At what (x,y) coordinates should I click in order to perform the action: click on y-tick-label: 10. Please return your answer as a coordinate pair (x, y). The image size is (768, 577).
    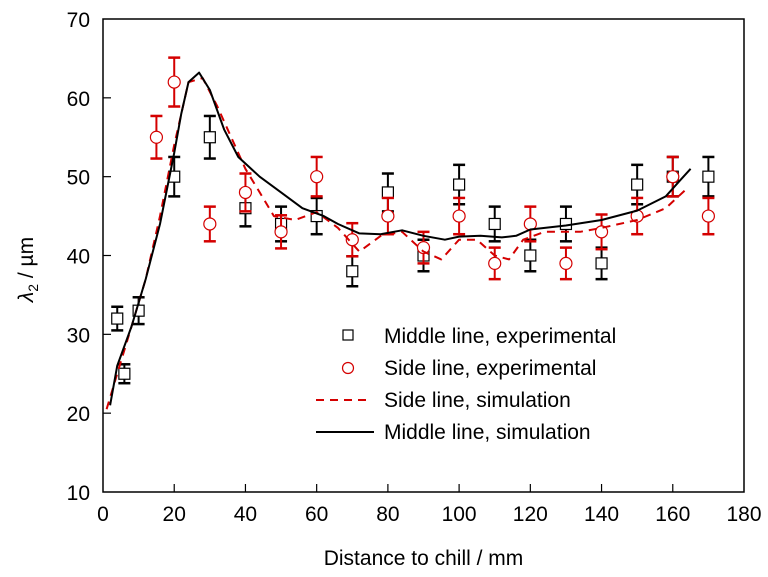
    Looking at the image, I should click on (78, 493).